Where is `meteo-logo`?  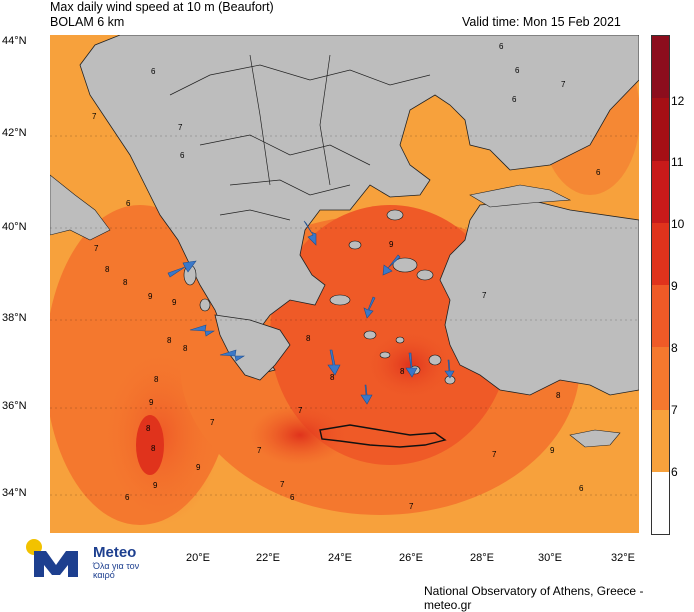
meteo-logo is located at coordinates (56, 560).